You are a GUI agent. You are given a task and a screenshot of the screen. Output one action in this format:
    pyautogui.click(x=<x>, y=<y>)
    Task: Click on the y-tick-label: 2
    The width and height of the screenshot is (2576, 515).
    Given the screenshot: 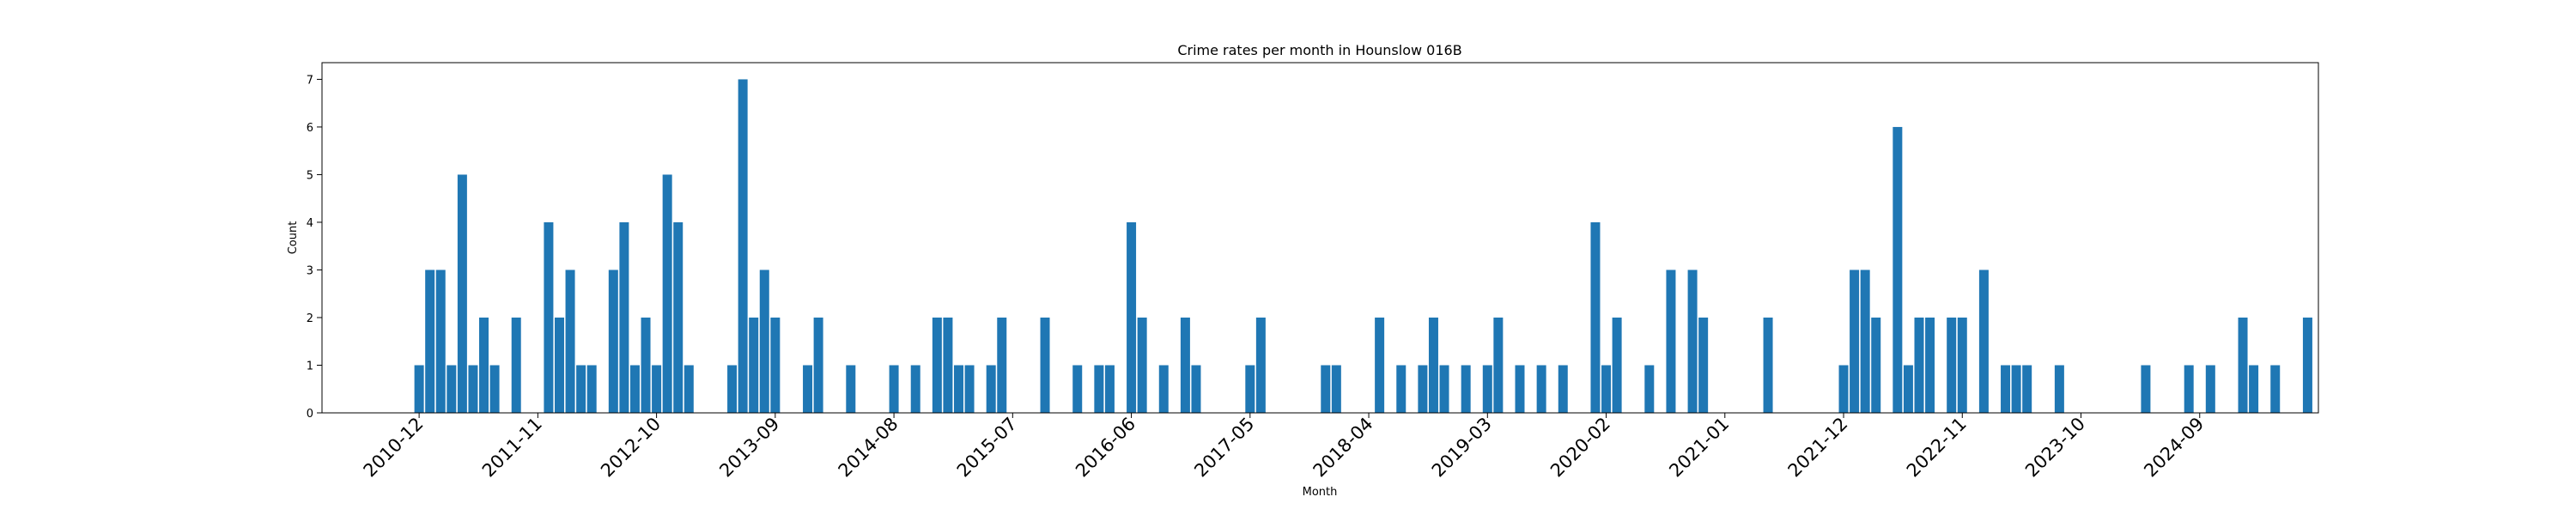 What is the action you would take?
    pyautogui.click(x=310, y=318)
    